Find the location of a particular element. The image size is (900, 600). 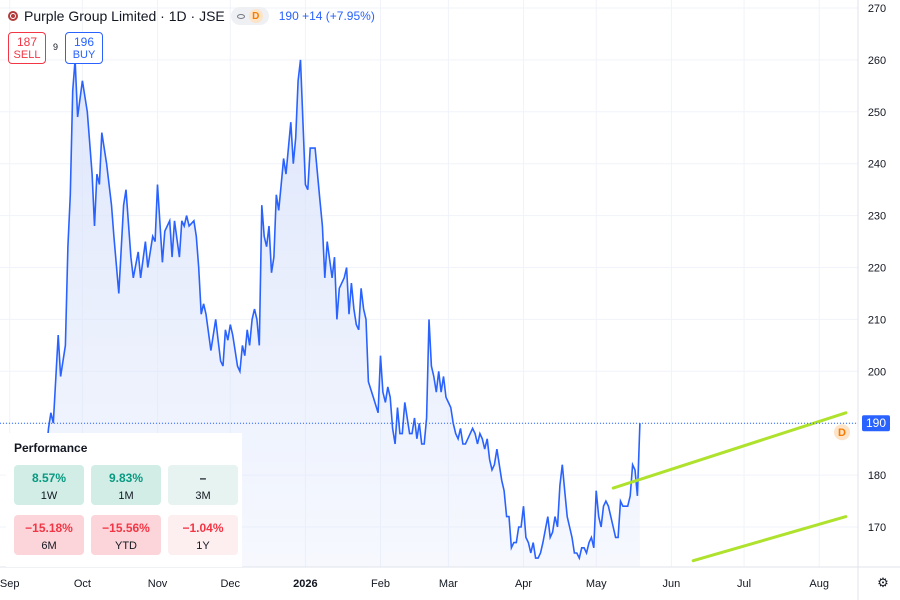

performance-title: Performance is located at coordinates (51, 448).